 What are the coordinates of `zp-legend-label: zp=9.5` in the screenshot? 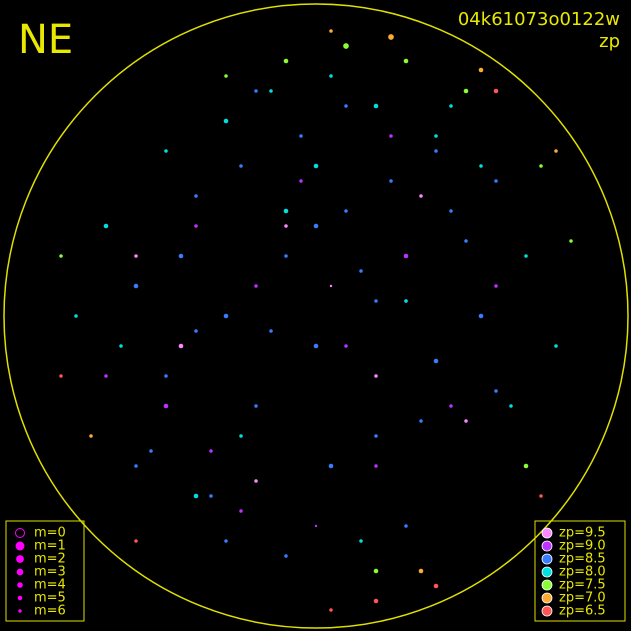 It's located at (582, 533).